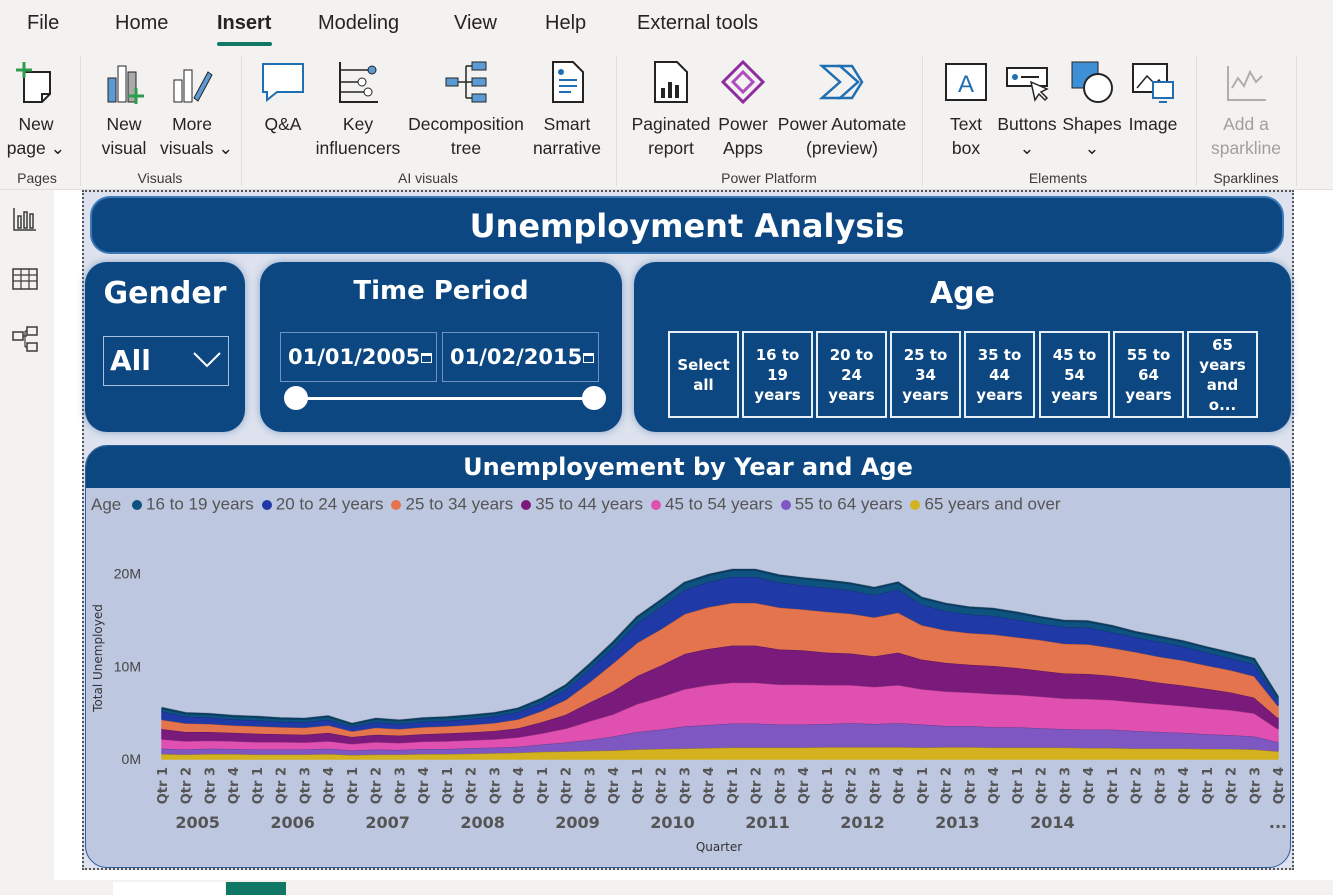 The width and height of the screenshot is (1333, 895). I want to click on age-35-44-button: 35 to 44 years, so click(999, 374).